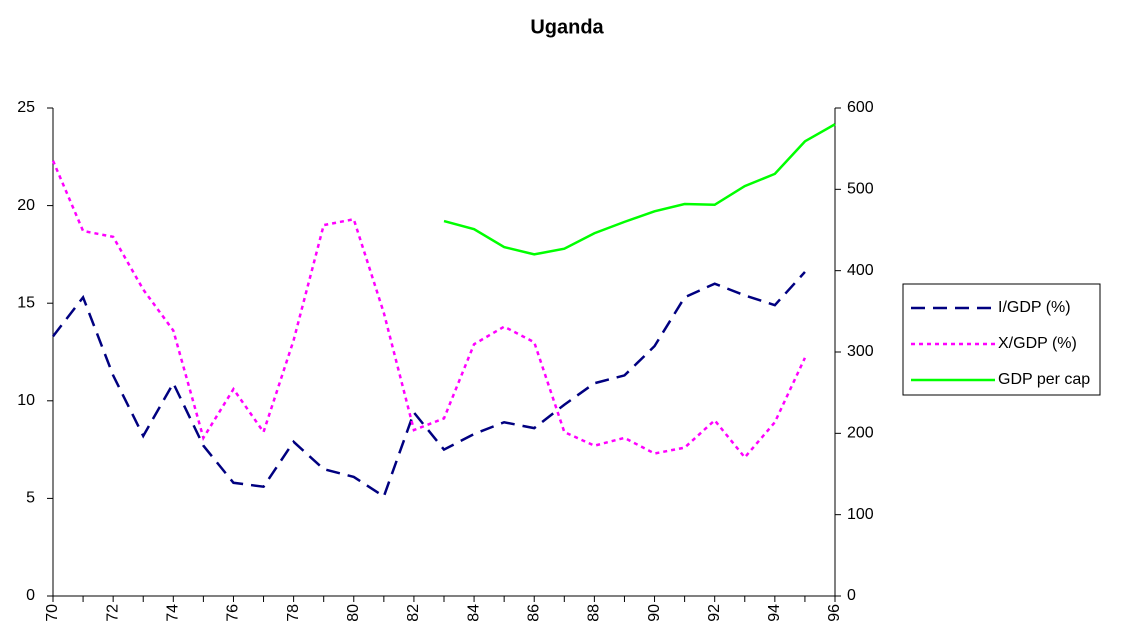 This screenshot has height=639, width=1135. Describe the element at coordinates (26, 205) in the screenshot. I see `y-tick-label: 20` at that location.